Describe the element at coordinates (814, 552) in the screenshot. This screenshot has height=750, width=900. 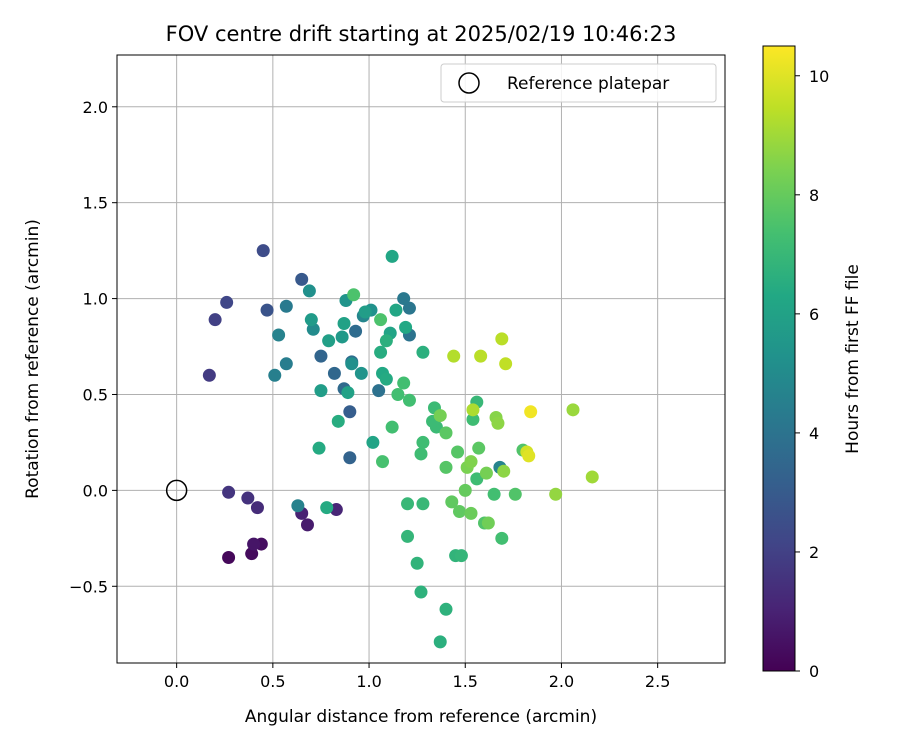
I see `colorbar-tick-label: 2` at that location.